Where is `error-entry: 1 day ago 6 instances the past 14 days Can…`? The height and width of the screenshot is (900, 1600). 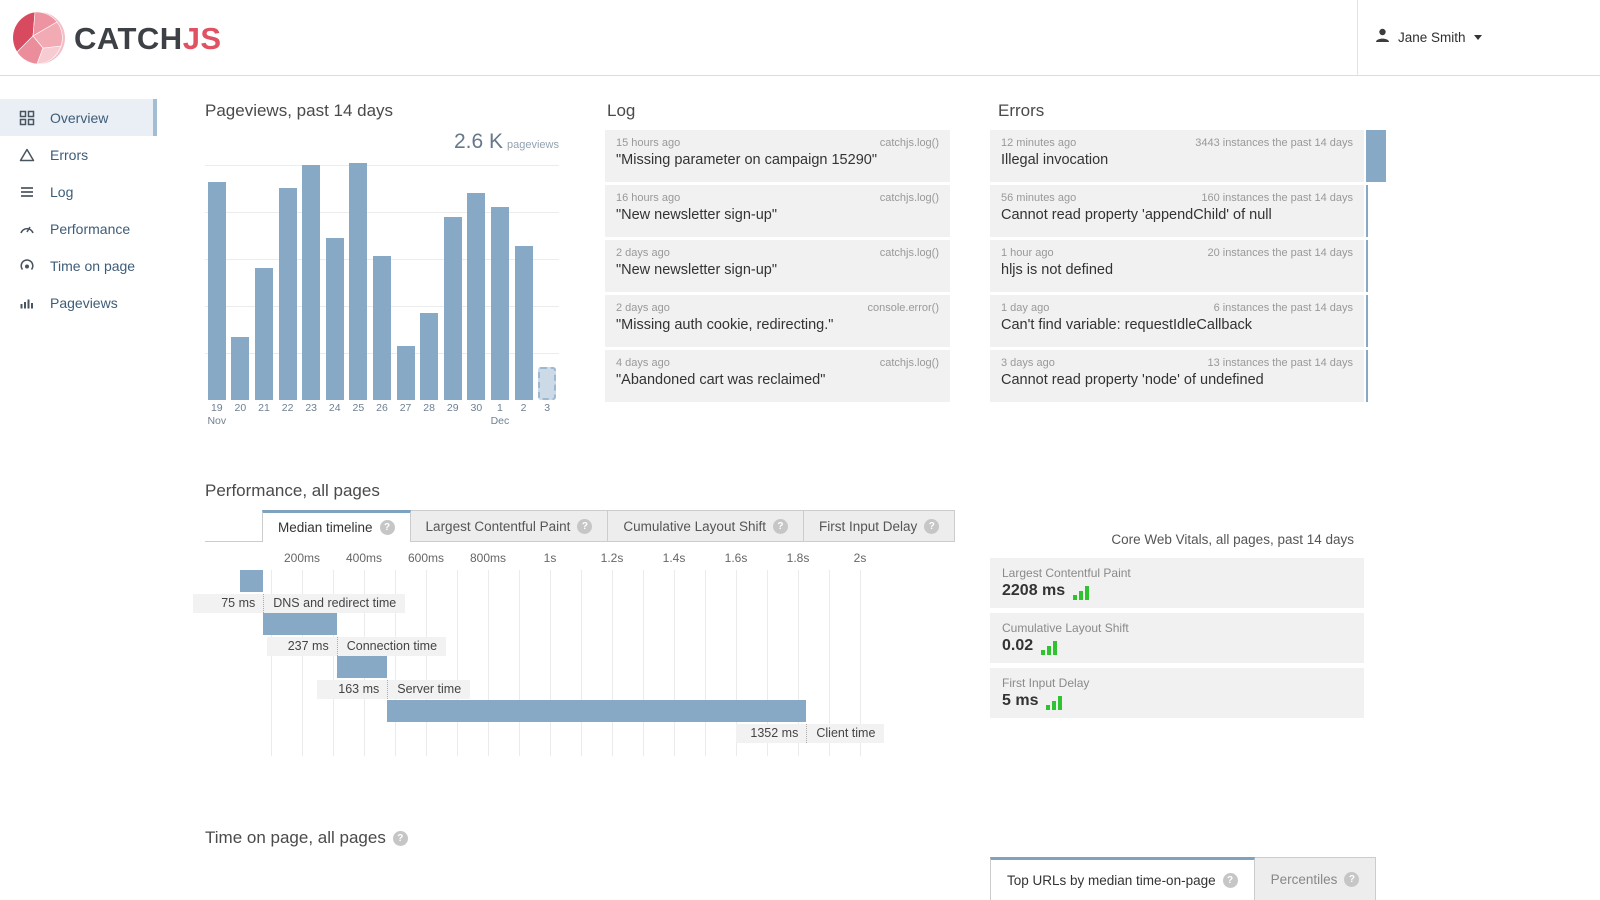
error-entry: 1 day ago 6 instances the past 14 days Can… is located at coordinates (1177, 321).